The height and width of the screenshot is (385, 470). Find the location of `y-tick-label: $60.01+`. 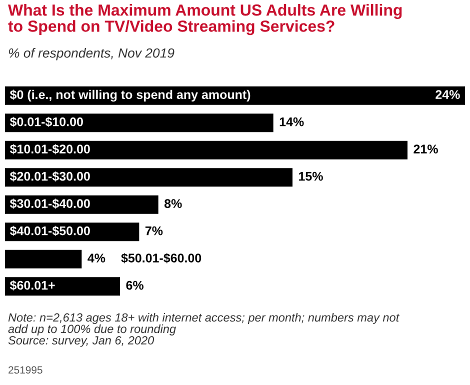

y-tick-label: $60.01+ is located at coordinates (32, 285).